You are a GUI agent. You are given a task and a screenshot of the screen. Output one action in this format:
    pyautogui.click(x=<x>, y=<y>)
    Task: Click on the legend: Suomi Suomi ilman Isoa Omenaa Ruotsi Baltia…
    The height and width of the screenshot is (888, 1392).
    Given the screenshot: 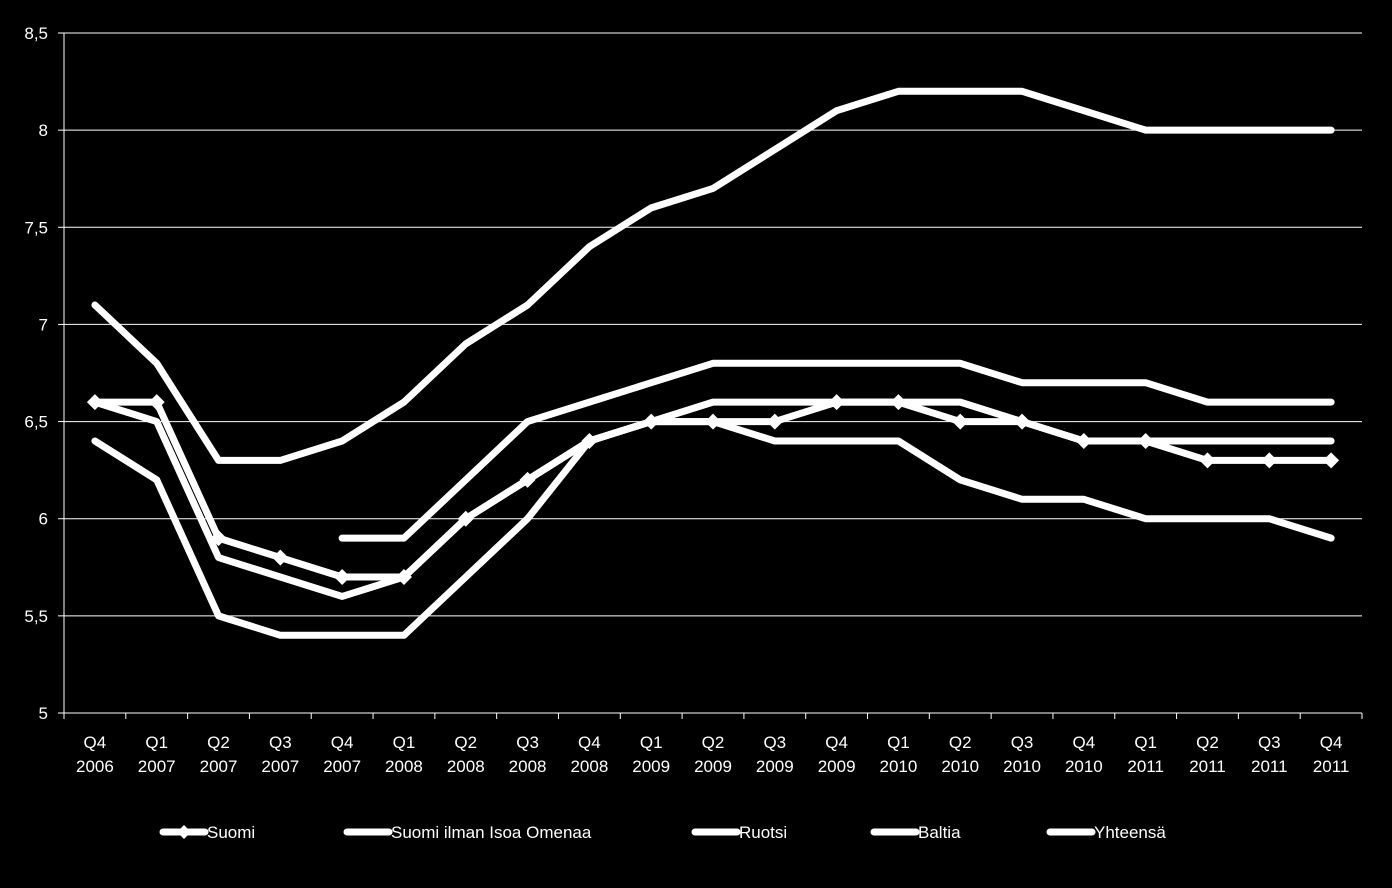 What is the action you would take?
    pyautogui.click(x=662, y=832)
    